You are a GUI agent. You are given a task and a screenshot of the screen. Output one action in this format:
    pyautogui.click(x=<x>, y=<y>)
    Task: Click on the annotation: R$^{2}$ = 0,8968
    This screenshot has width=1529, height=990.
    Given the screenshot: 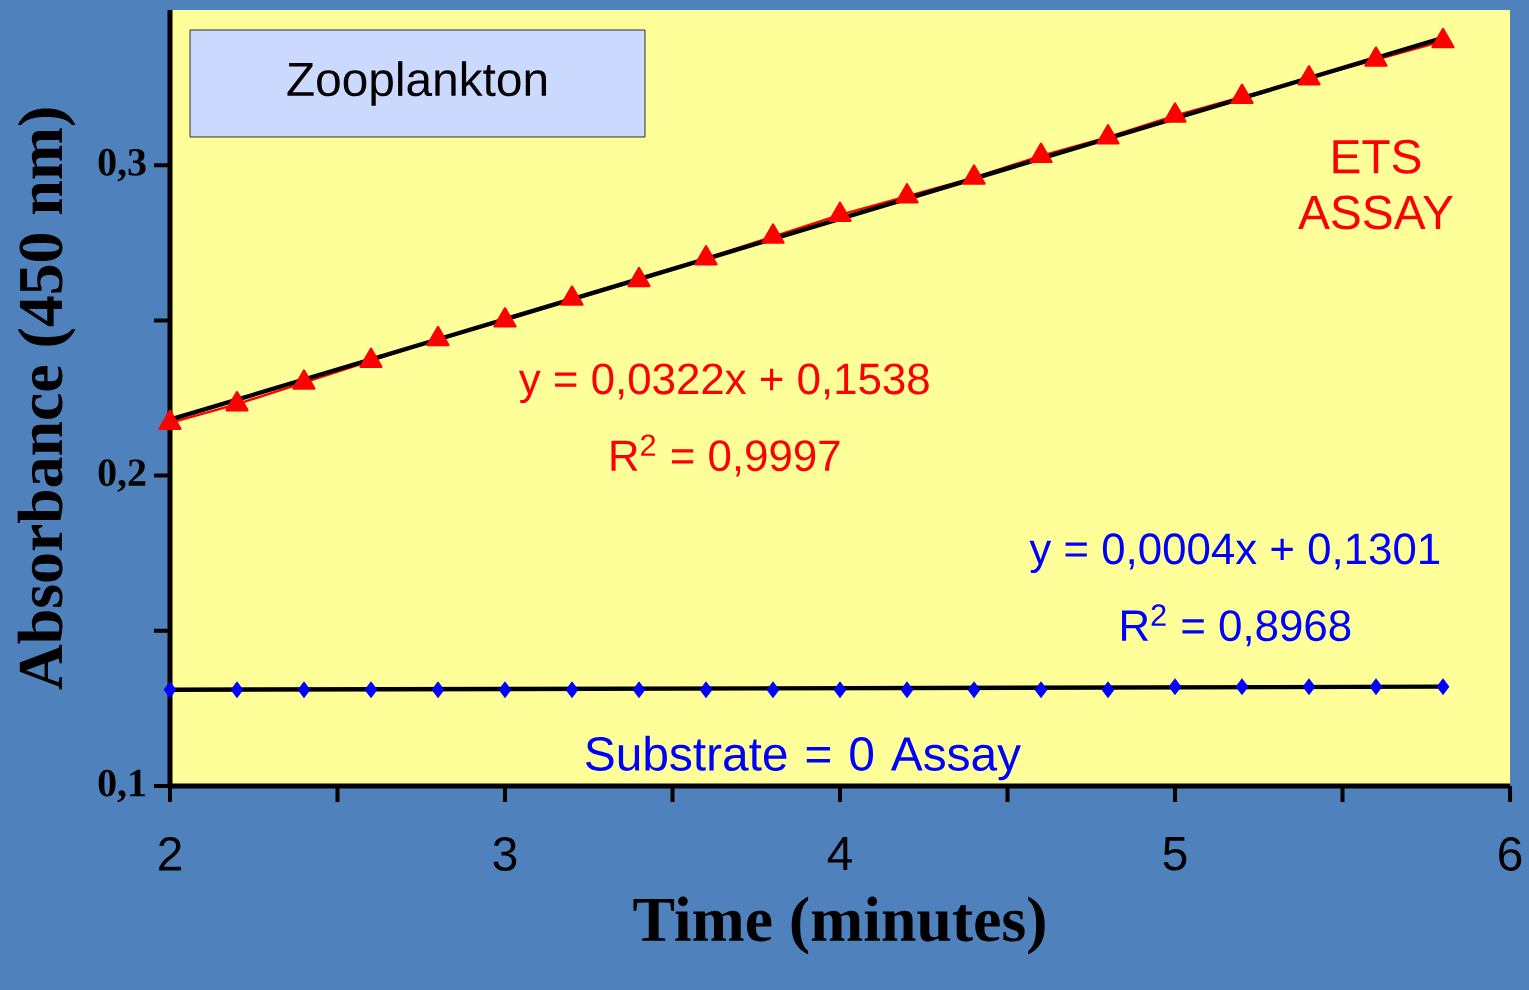 What is the action you would take?
    pyautogui.click(x=1236, y=625)
    